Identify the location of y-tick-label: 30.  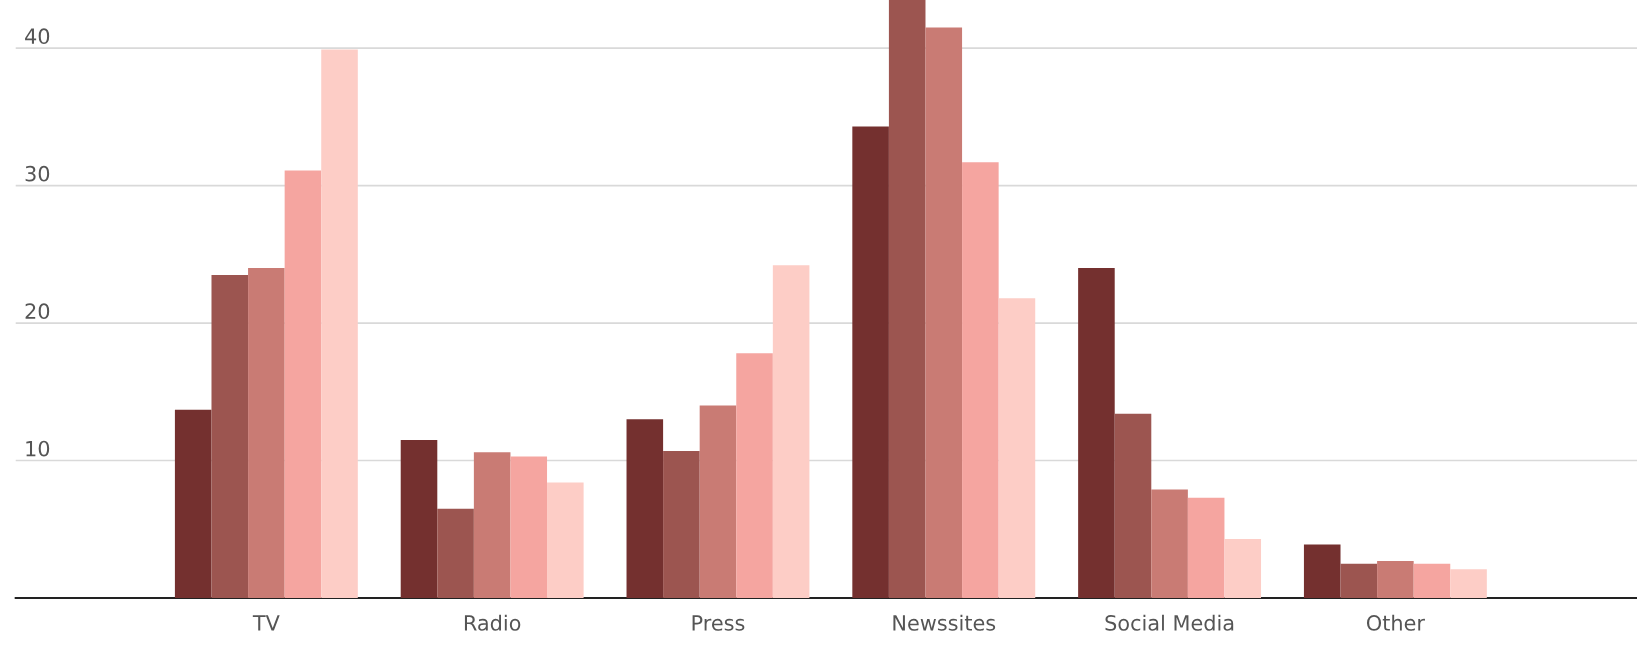
(37, 173).